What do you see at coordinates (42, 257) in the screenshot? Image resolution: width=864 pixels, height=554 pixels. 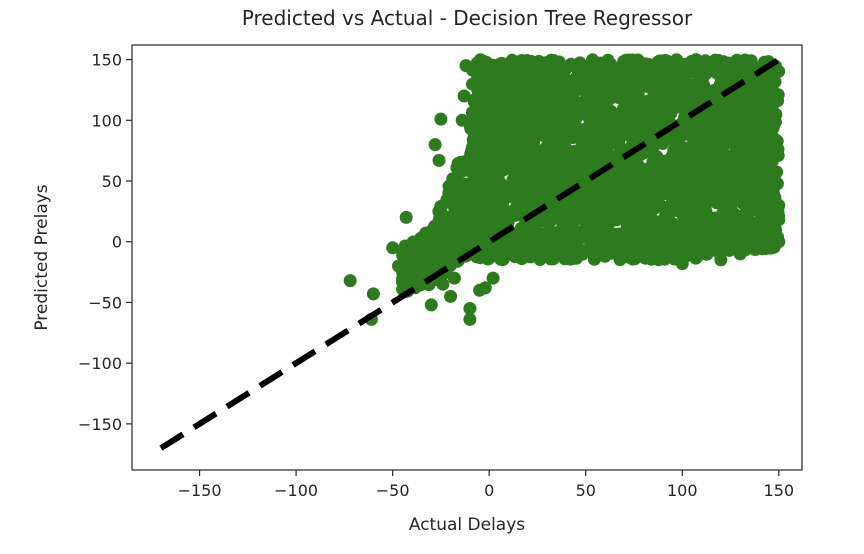 I see `y-axis-label: Predicted Prelays` at bounding box center [42, 257].